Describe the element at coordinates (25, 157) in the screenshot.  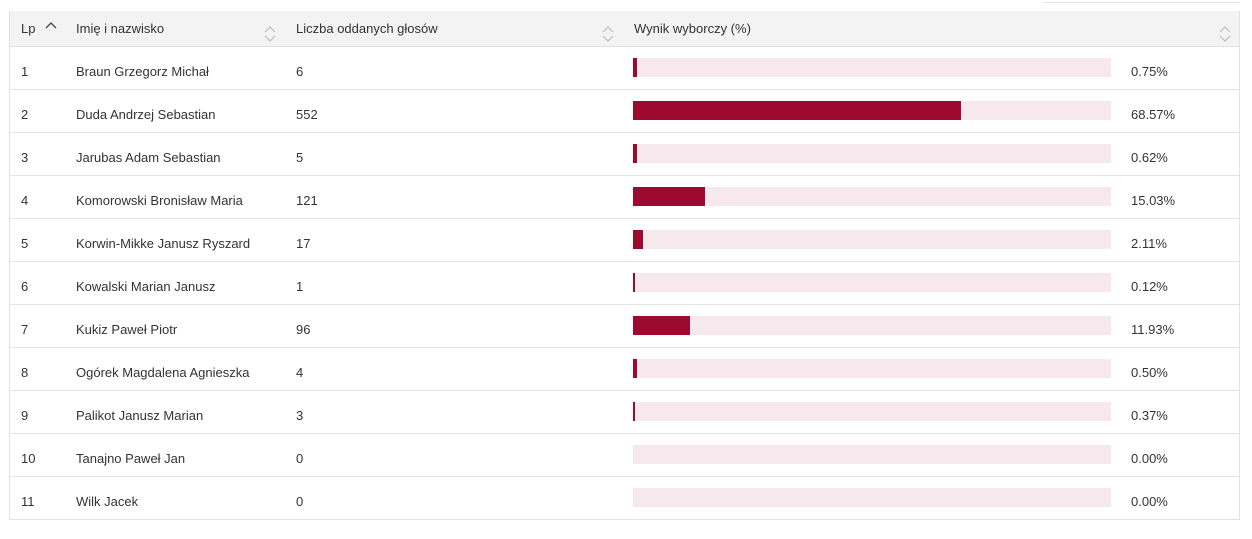
I see `row-lp: 3` at that location.